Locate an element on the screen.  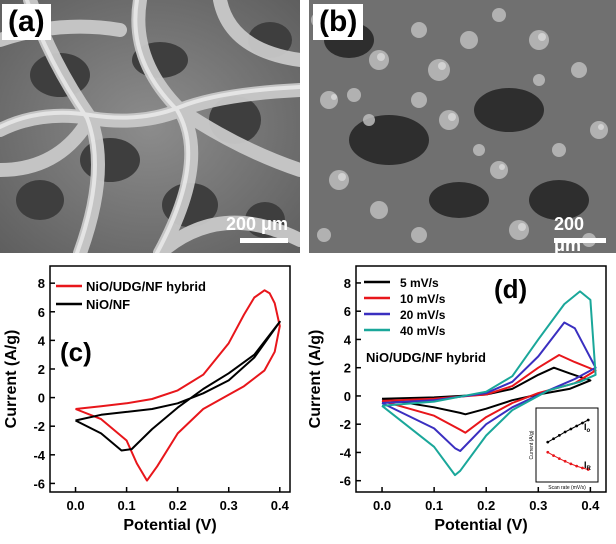
legend-label-1: 10 mV/s is located at coordinates (423, 299).